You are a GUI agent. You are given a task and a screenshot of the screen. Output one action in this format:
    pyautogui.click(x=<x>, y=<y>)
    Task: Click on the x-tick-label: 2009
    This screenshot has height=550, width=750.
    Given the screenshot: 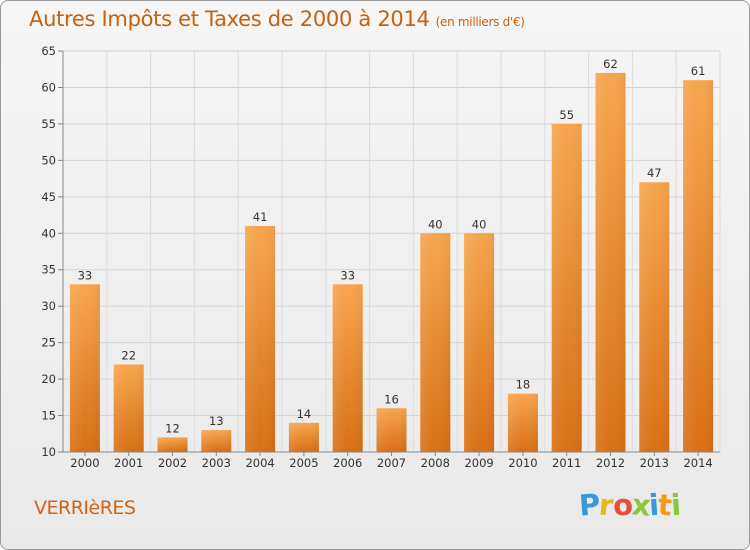 What is the action you would take?
    pyautogui.click(x=478, y=463)
    